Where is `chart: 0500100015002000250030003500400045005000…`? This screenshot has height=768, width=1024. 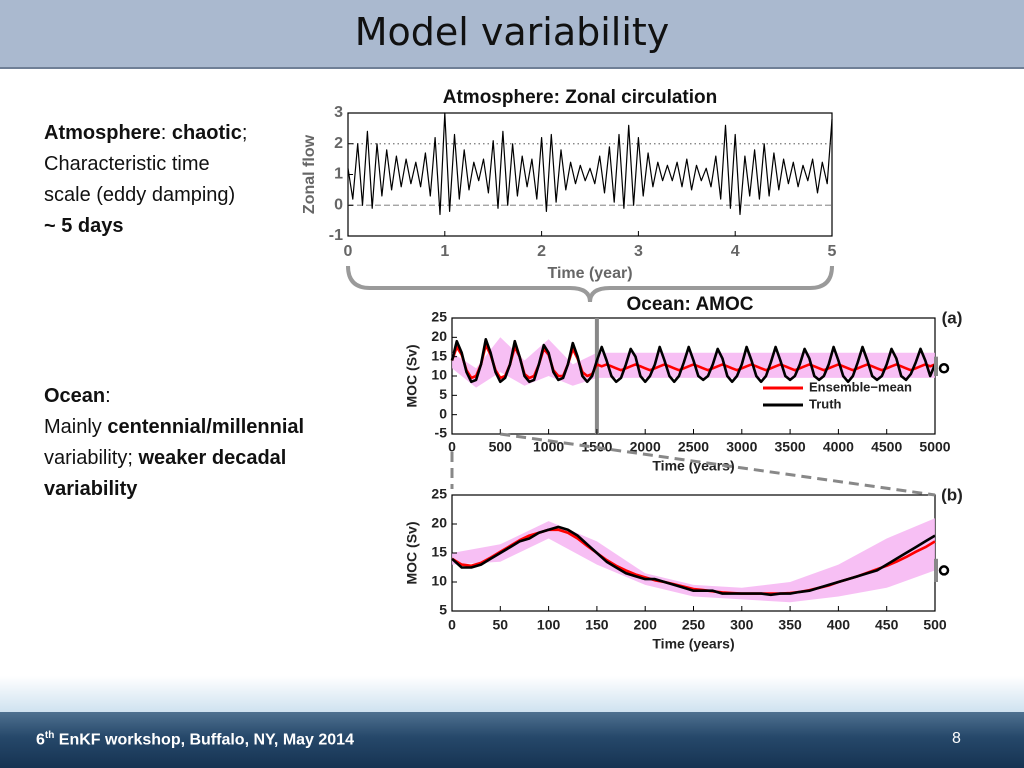 chart: 0500100015002000250030003500400045005000… is located at coordinates (683, 384).